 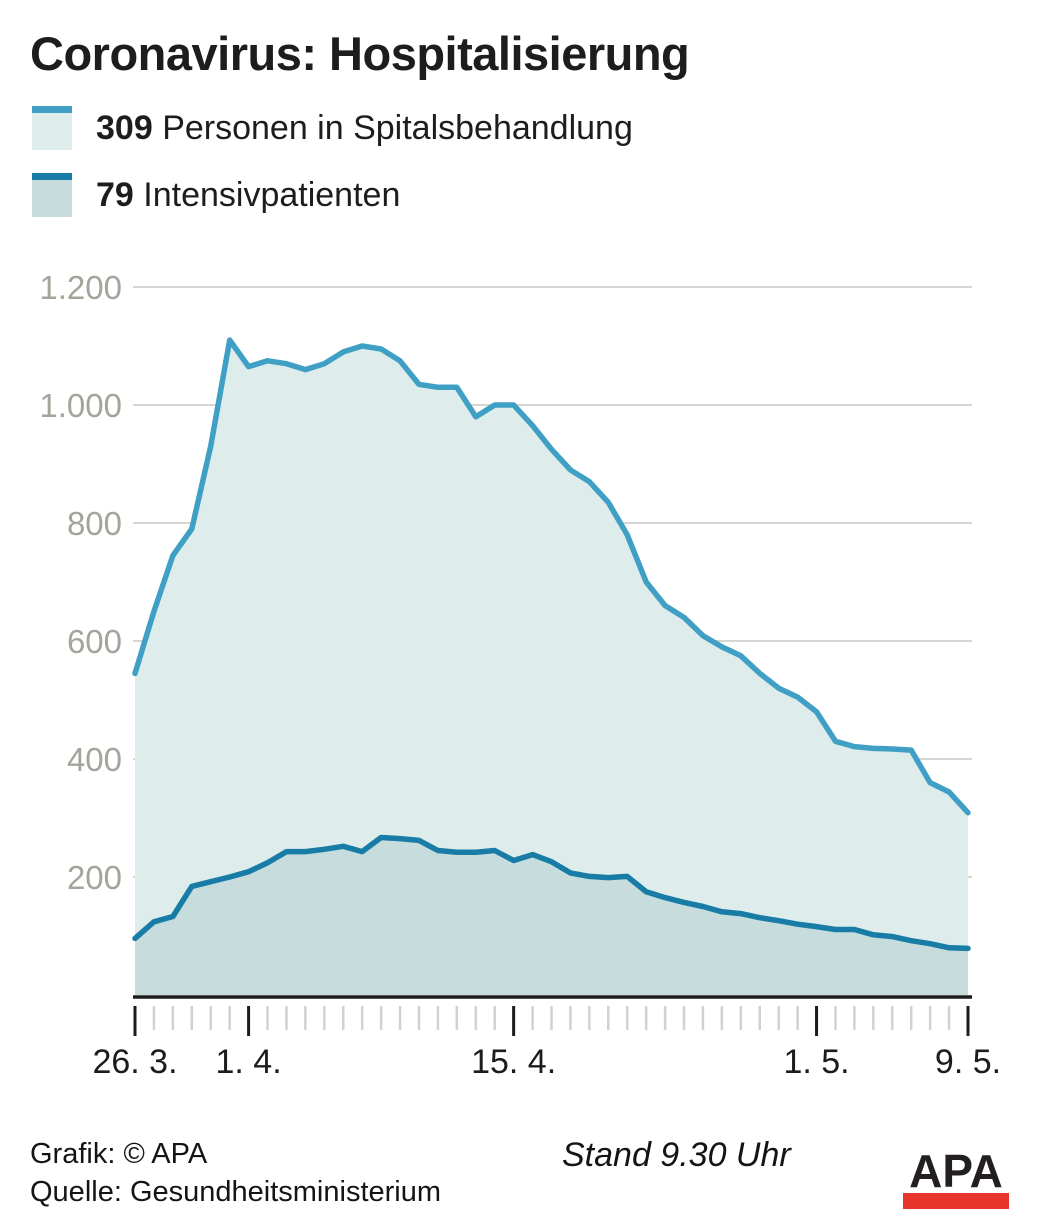 I want to click on y-axis-label: 1.000, so click(x=80, y=405).